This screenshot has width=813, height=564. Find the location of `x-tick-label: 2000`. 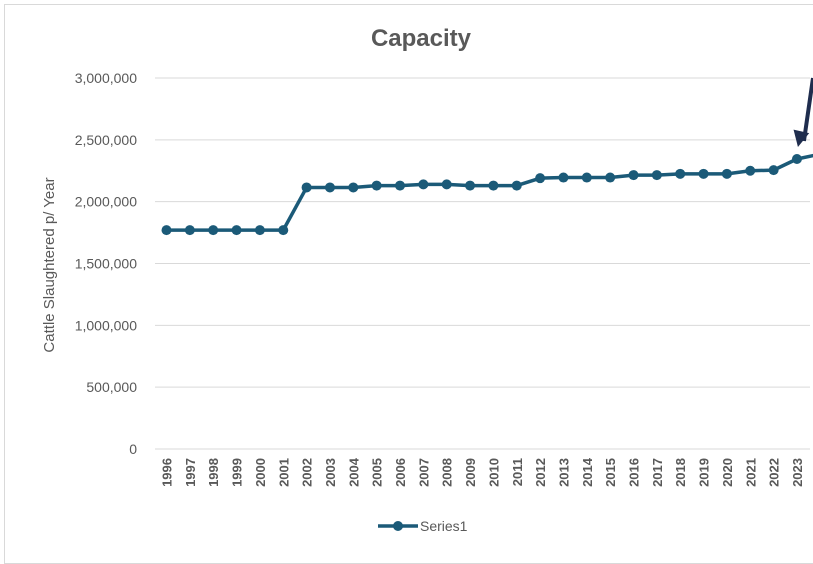

x-tick-label: 2000 is located at coordinates (260, 472).